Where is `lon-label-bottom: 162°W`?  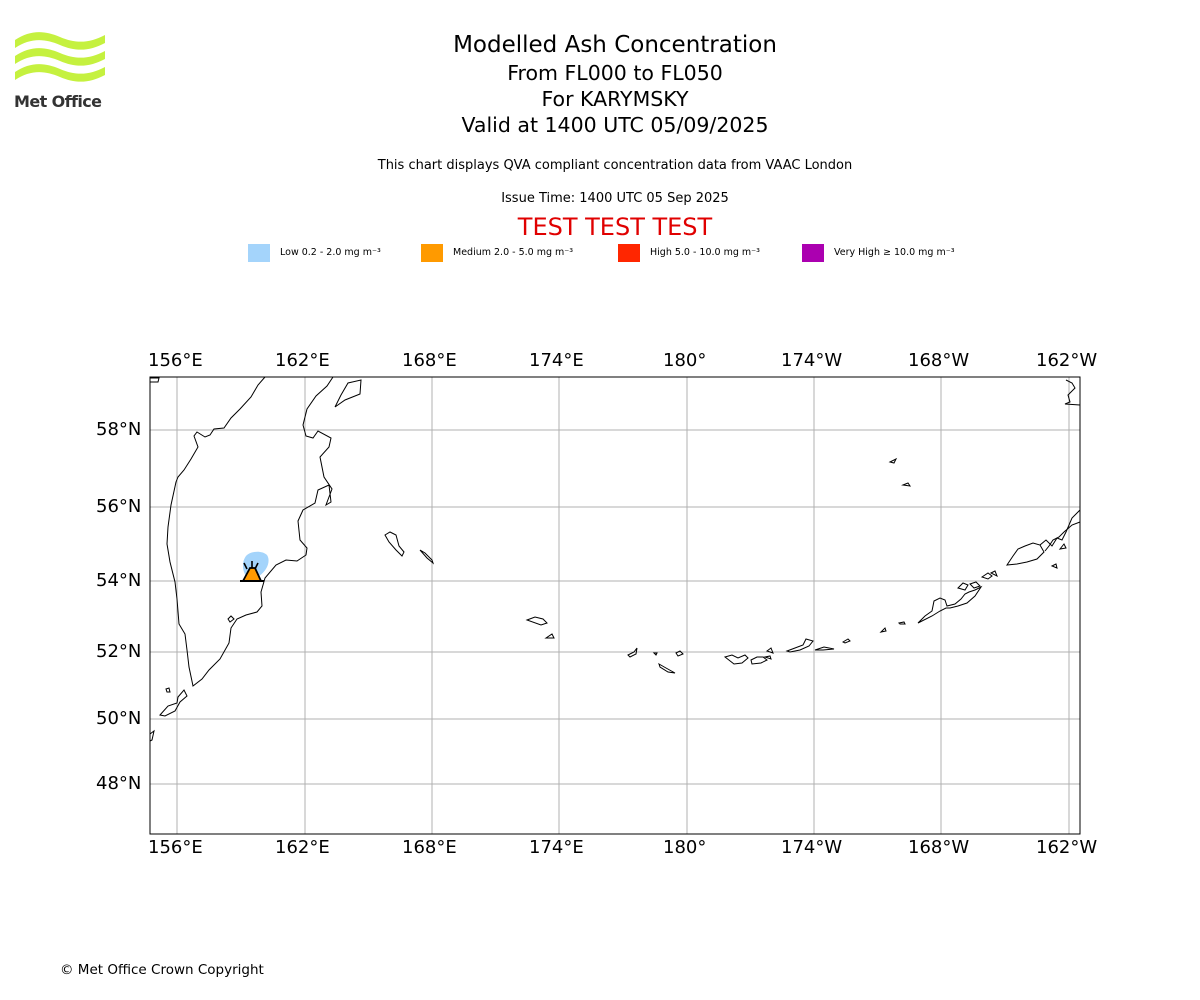 lon-label-bottom: 162°W is located at coordinates (1067, 847).